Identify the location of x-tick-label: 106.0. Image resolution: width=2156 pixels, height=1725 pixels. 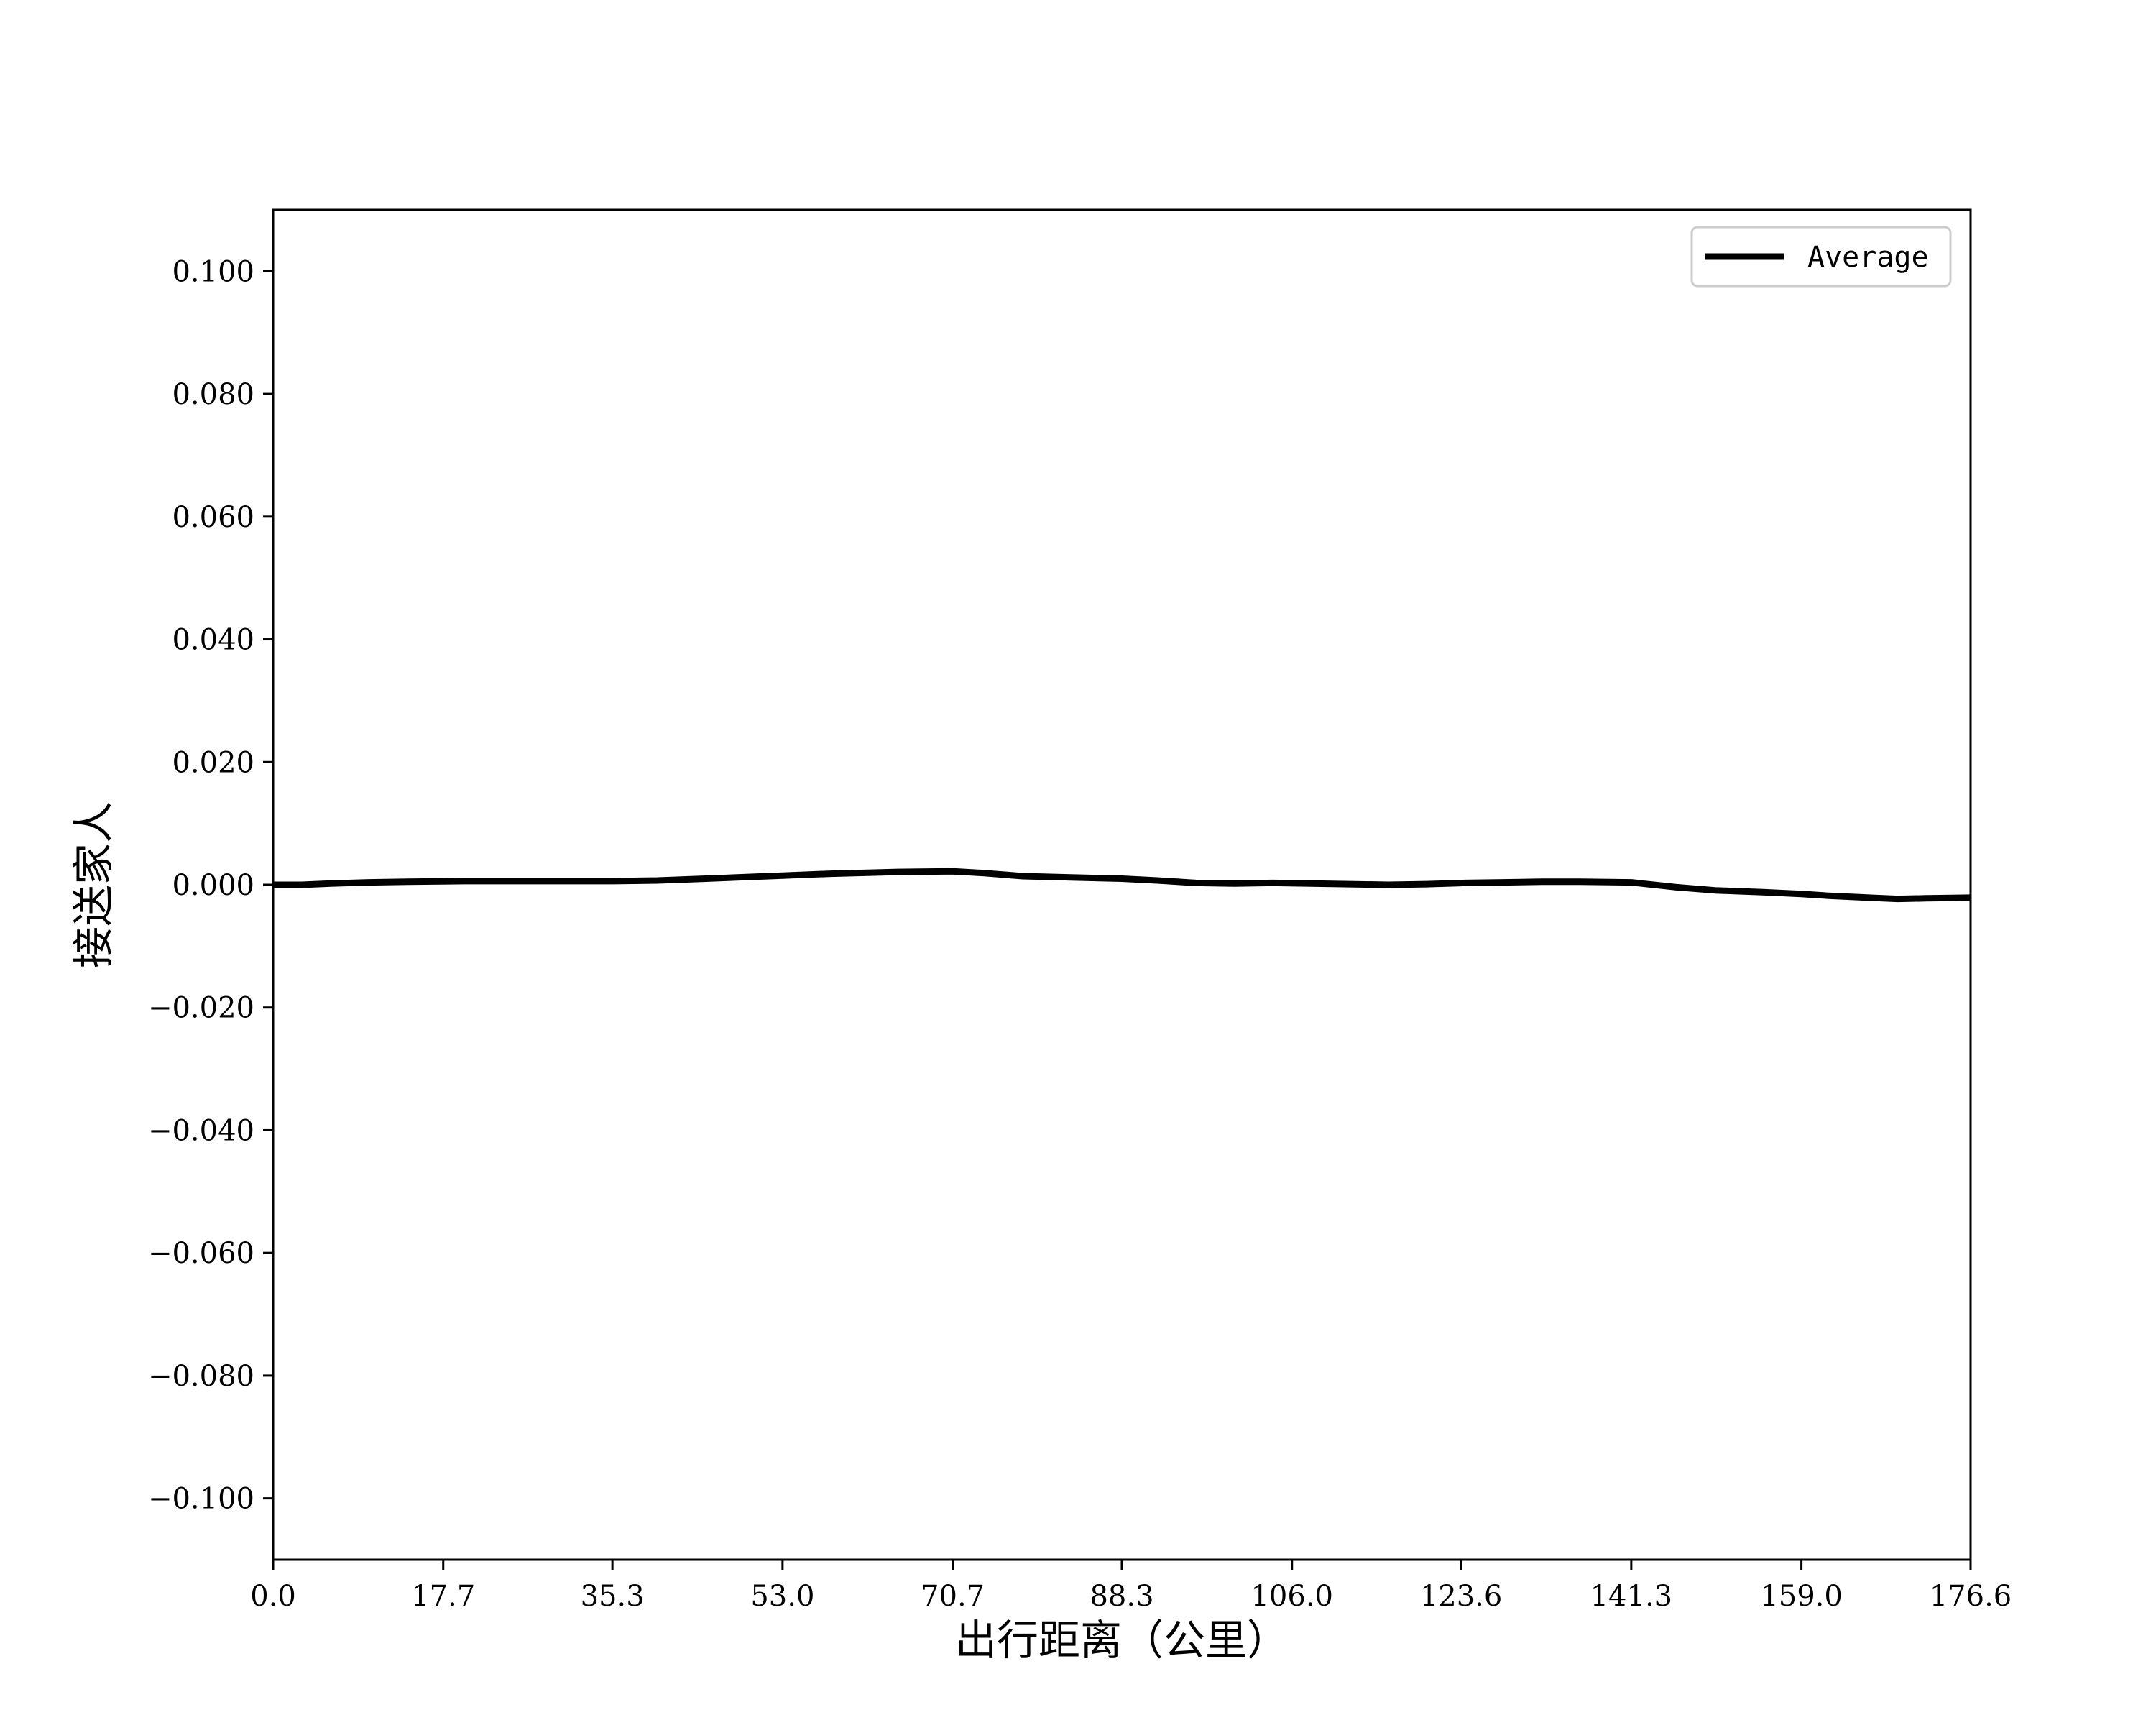
(1291, 1596).